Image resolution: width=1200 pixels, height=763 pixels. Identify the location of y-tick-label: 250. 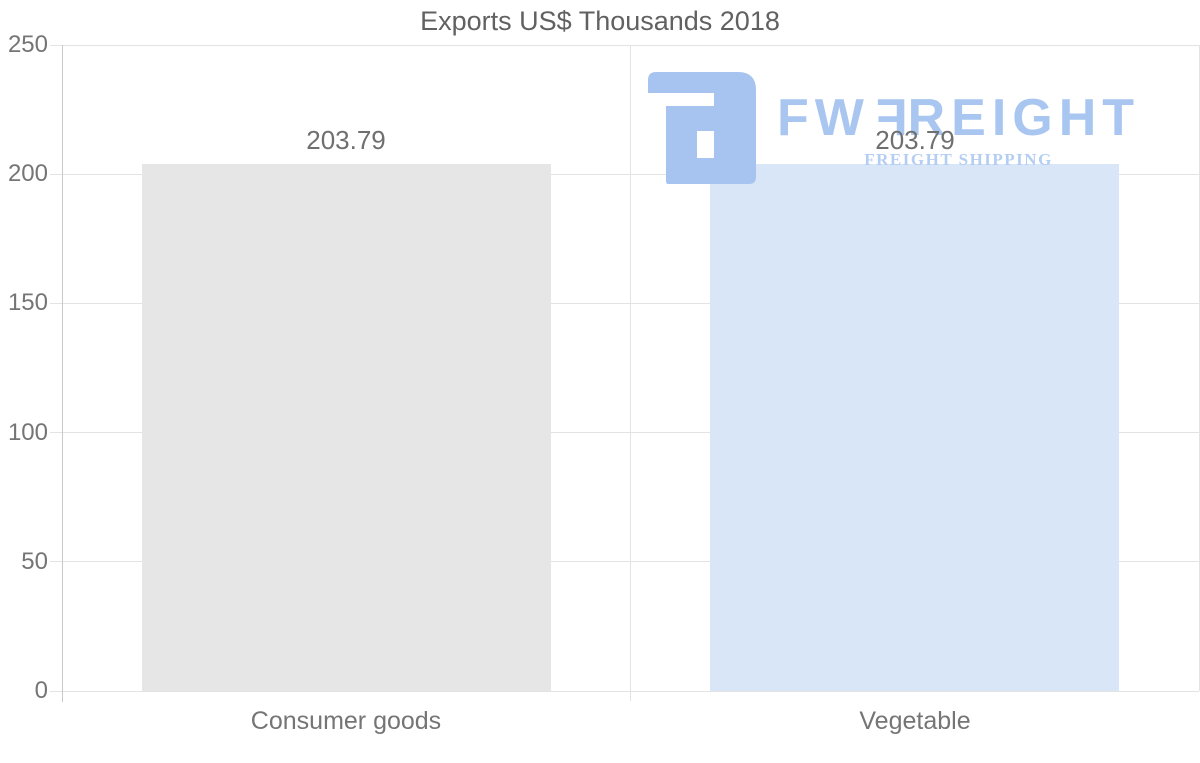
(27, 44).